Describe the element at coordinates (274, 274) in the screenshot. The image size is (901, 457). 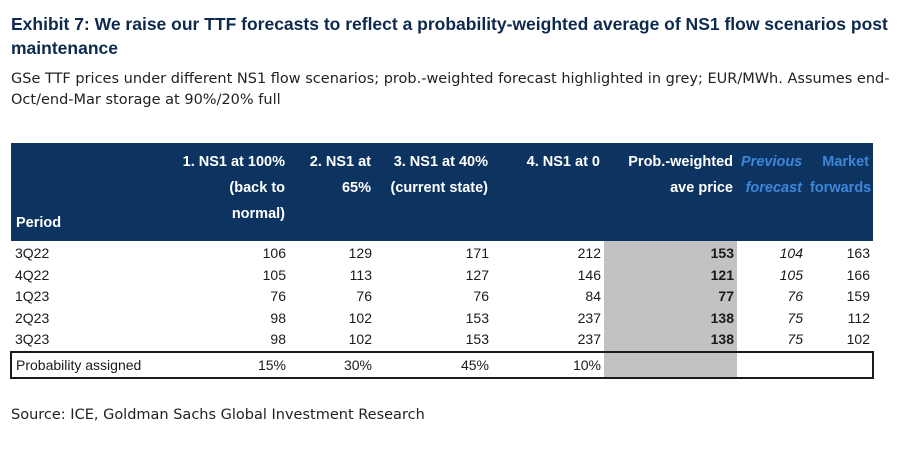
I see `cell-ns1-100: 105` at that location.